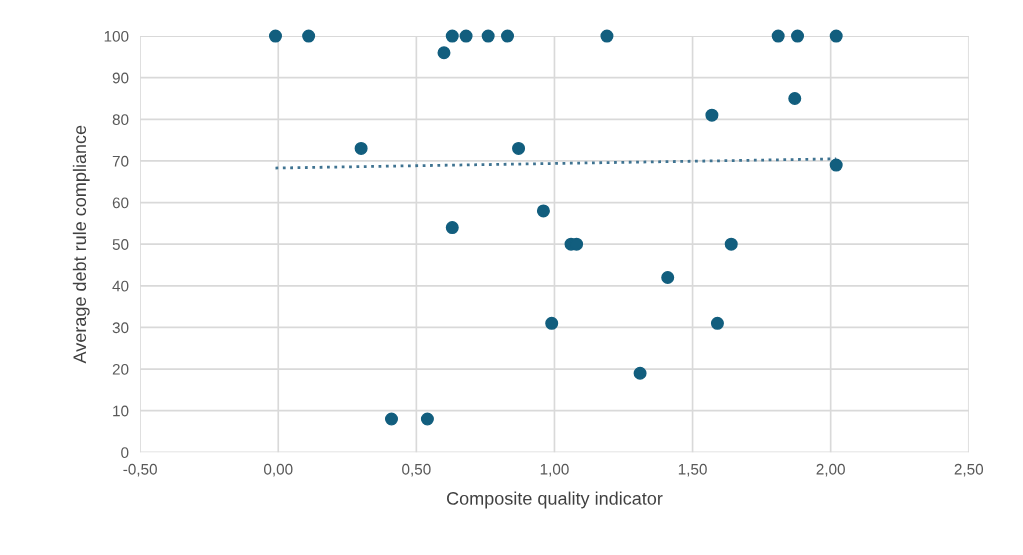 This screenshot has height=555, width=1023. What do you see at coordinates (120, 369) in the screenshot?
I see `y-tick-label: 20` at bounding box center [120, 369].